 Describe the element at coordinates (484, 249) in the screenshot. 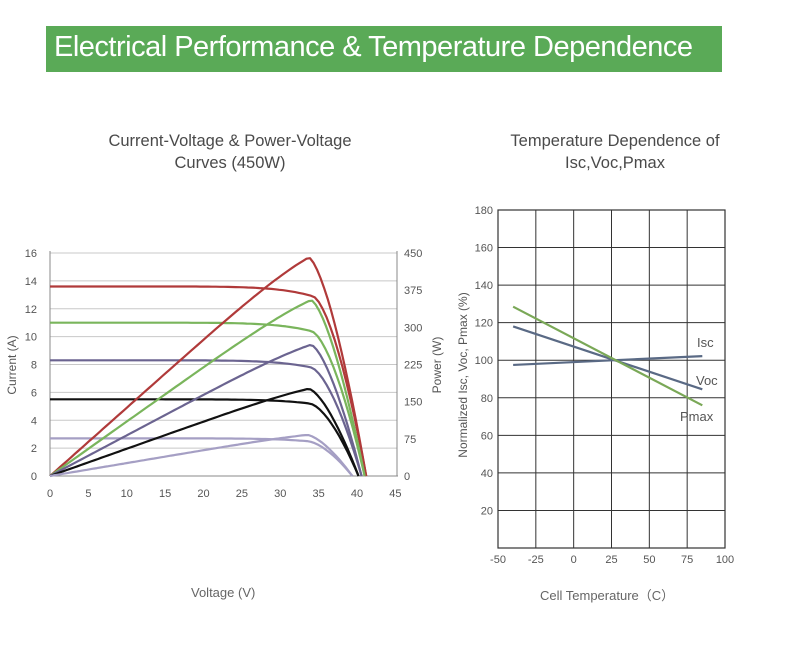

I see `temp-y-tick-label: 160` at that location.